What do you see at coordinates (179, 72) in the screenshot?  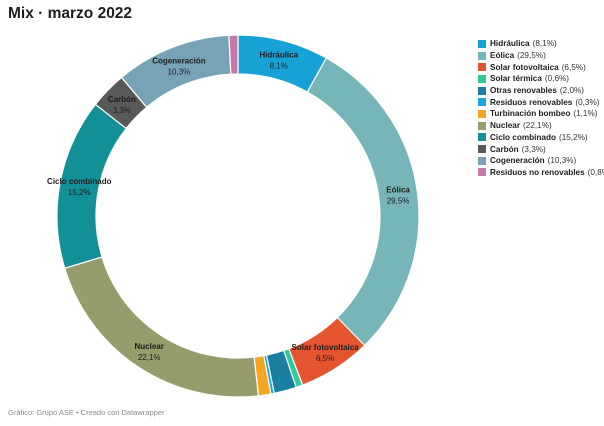 I see `slice-value-cogeneracion: 10,3%` at bounding box center [179, 72].